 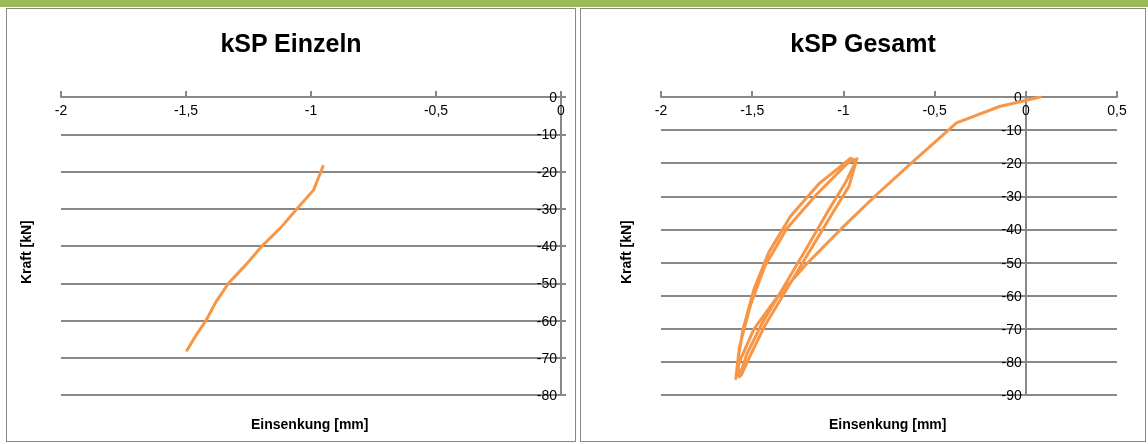 What do you see at coordinates (255, 258) in the screenshot?
I see `line-series` at bounding box center [255, 258].